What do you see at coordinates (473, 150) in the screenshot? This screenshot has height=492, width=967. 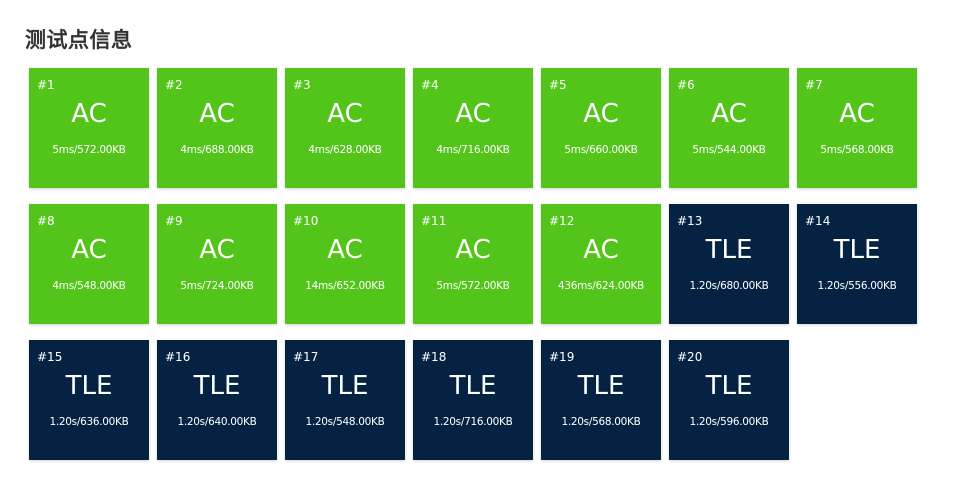 I see `testcase-resources: 4ms/716.00KB` at bounding box center [473, 150].